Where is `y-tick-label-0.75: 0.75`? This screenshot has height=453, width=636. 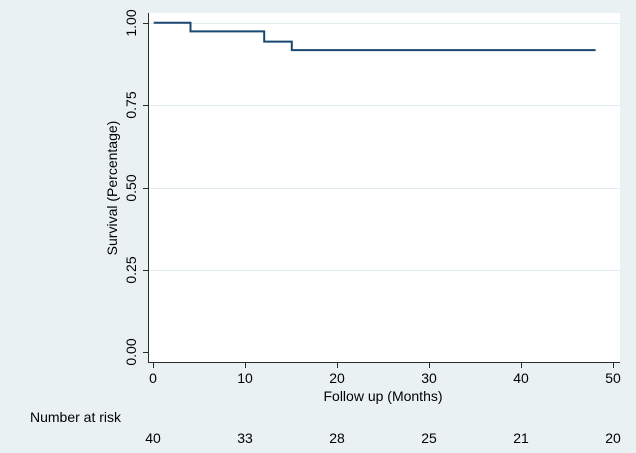
y-tick-label-0.75: 0.75 is located at coordinates (131, 105).